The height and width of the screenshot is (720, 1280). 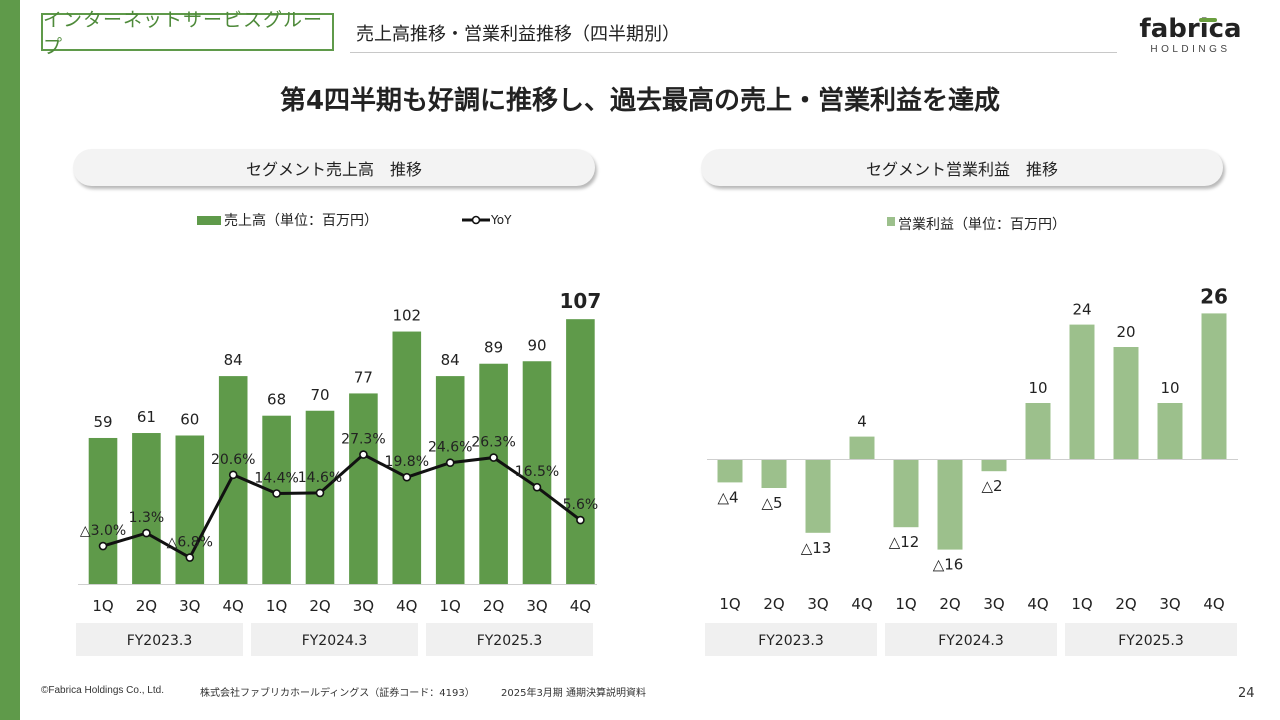 I want to click on profit-data-label: 20, so click(x=1125, y=332).